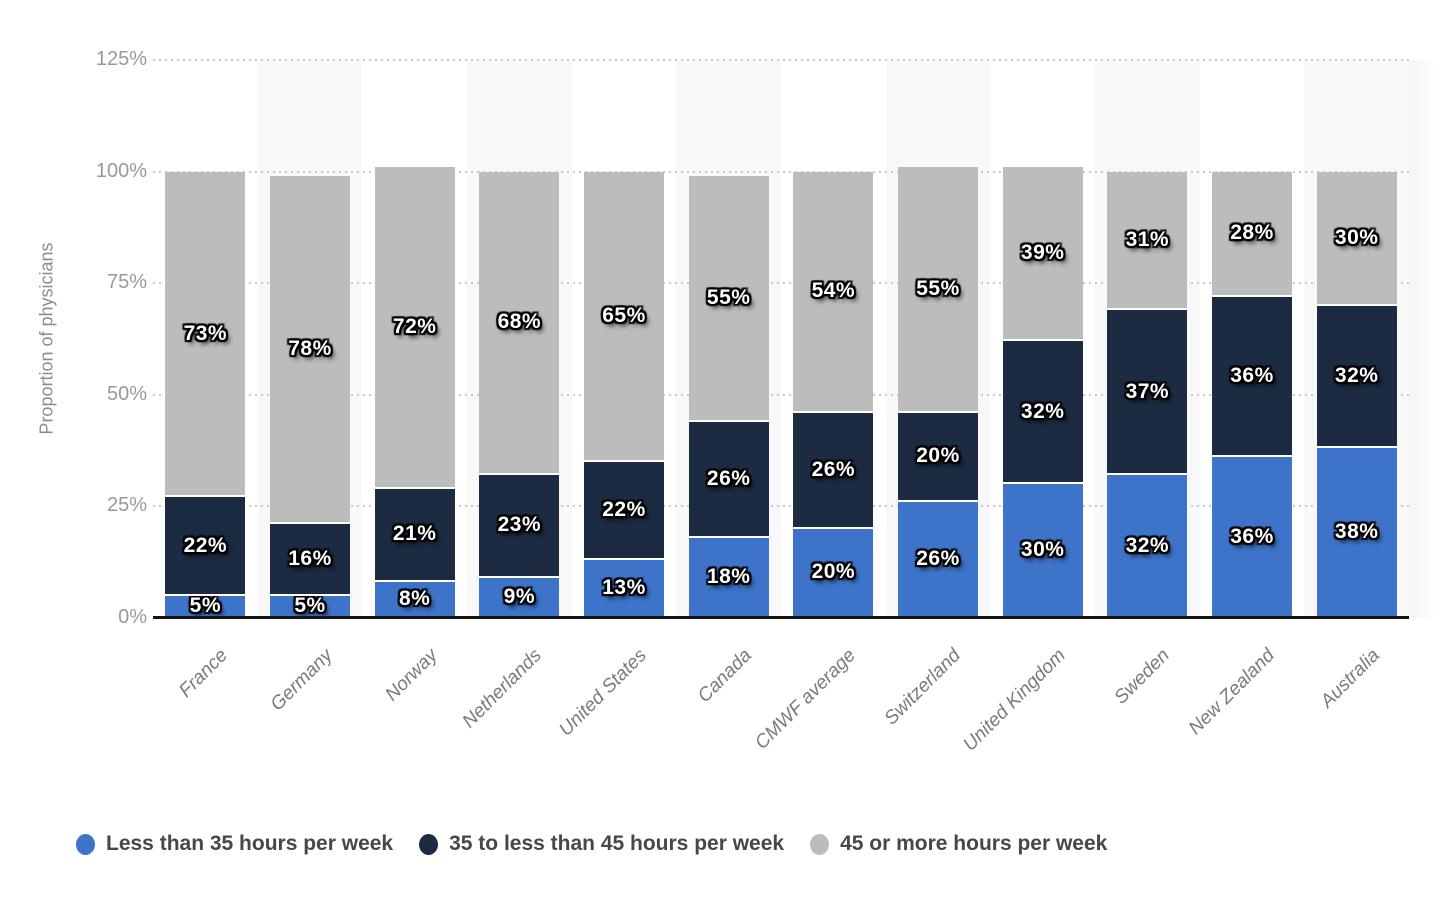 This screenshot has width=1440, height=910. I want to click on bar-segment-less-than-35-hours-per-week-norway, so click(414, 600).